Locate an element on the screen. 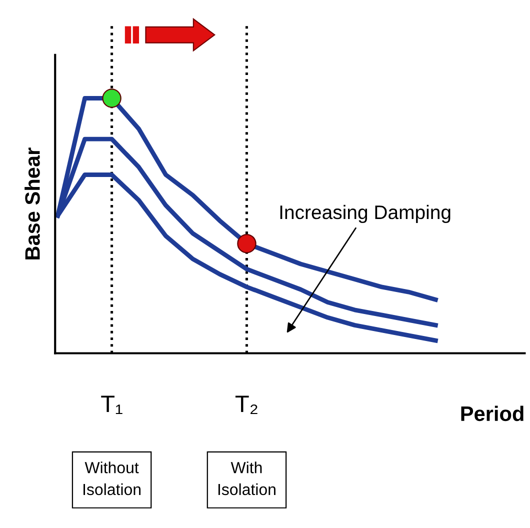 The height and width of the screenshot is (528, 530). annotation: Increasing Damping is located at coordinates (365, 214).